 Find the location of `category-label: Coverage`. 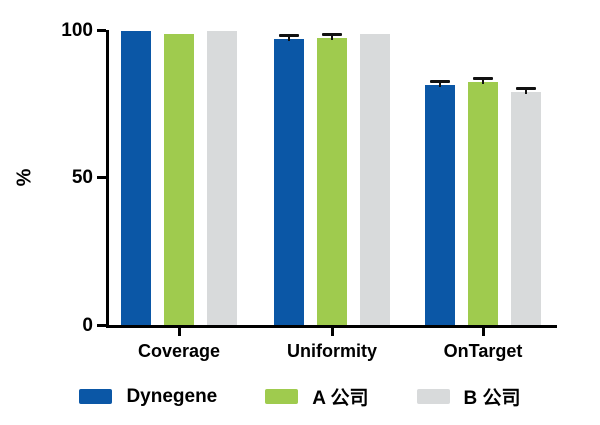

category-label: Coverage is located at coordinates (179, 351).